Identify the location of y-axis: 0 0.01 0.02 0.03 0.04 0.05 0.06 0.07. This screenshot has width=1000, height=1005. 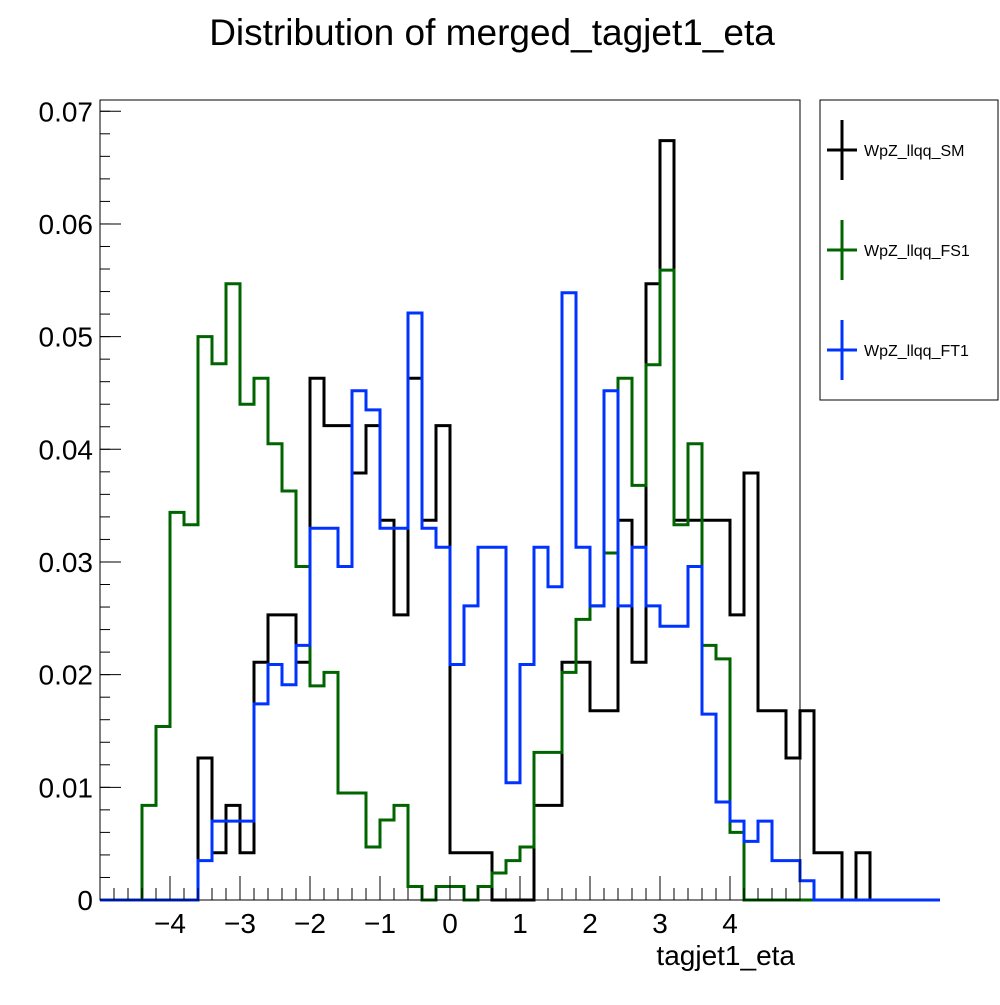
(80, 506).